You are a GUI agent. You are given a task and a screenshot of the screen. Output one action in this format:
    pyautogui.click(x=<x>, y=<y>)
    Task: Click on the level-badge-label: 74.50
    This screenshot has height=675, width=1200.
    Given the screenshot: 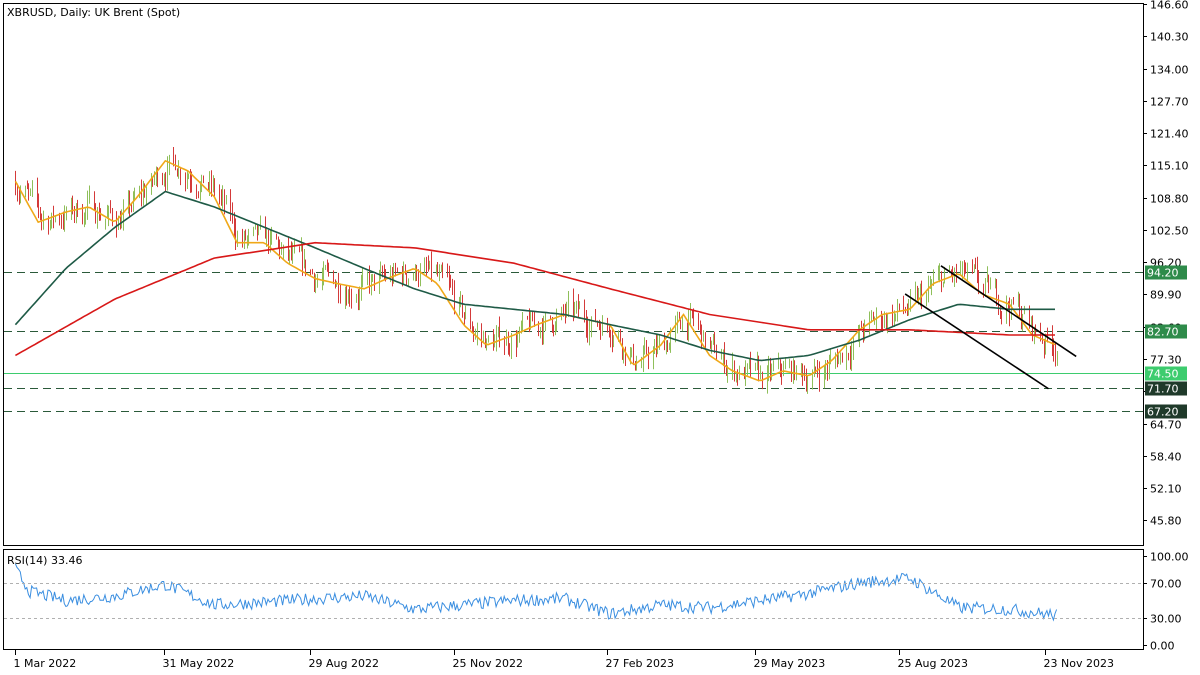 What is the action you would take?
    pyautogui.click(x=1163, y=374)
    